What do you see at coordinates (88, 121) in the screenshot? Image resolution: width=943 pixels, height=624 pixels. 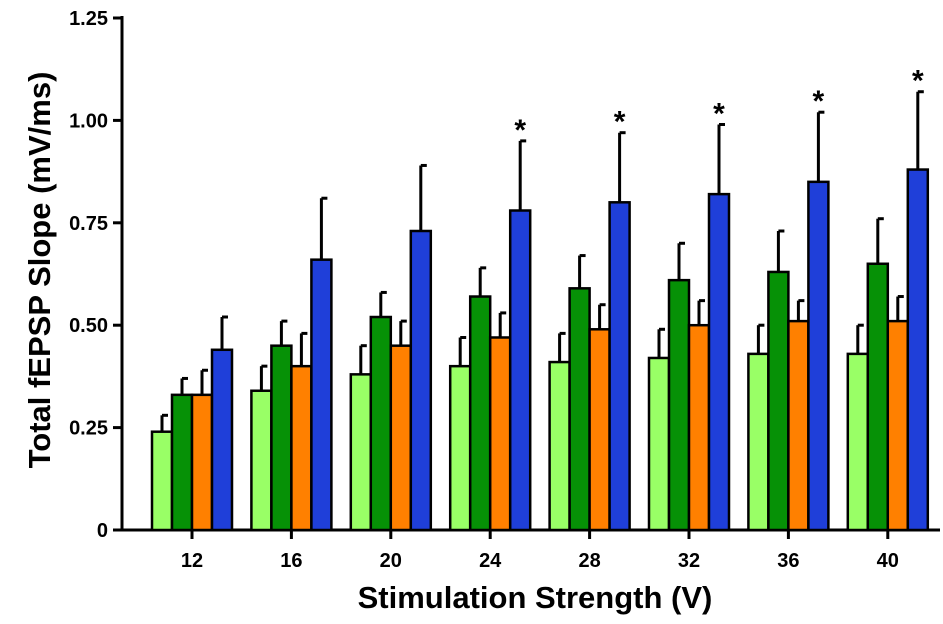 I see `y-tick-label: 1.00` at bounding box center [88, 121].